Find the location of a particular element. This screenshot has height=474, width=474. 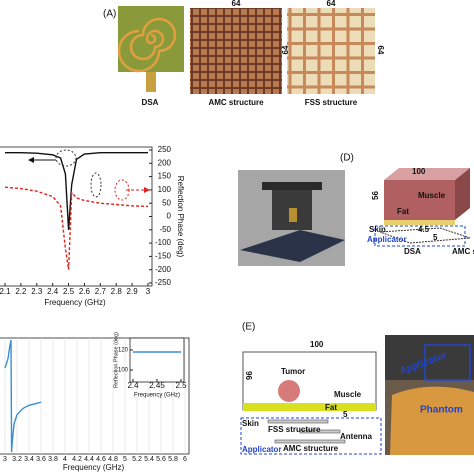

panel-label: (E) is located at coordinates (248, 327).